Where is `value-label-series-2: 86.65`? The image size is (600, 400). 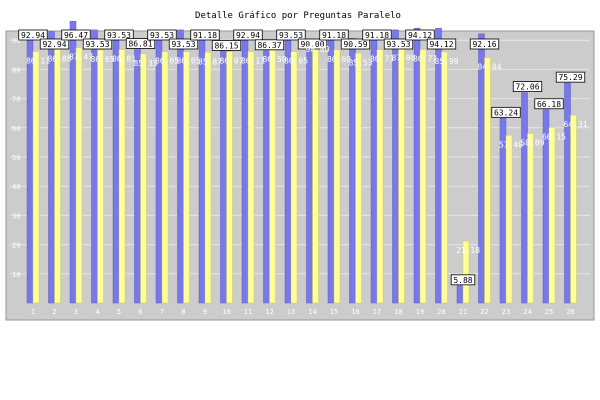 value-label-series-2: 86.65 is located at coordinates (102, 59).